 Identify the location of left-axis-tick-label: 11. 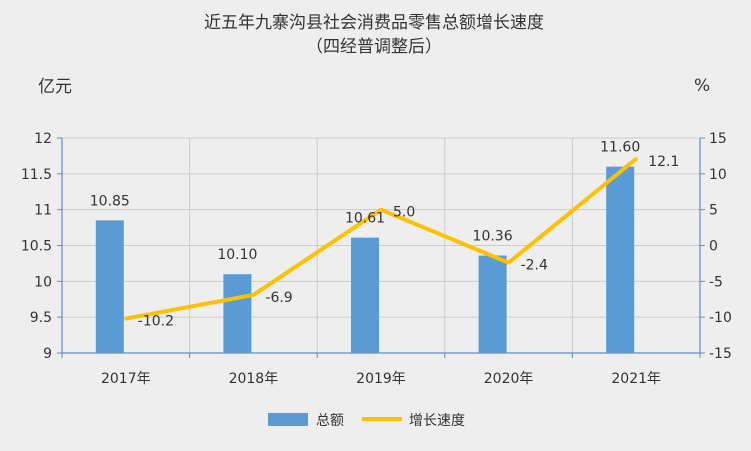
(43, 211).